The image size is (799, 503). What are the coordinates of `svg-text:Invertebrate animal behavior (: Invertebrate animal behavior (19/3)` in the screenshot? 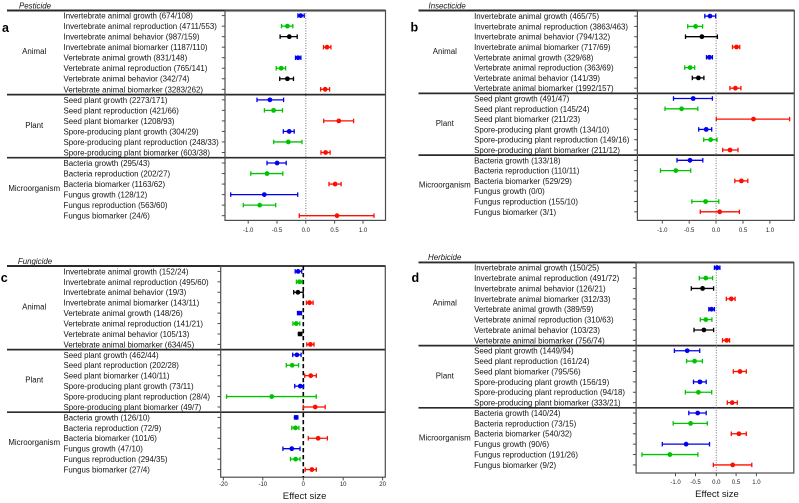 It's located at (125, 292).